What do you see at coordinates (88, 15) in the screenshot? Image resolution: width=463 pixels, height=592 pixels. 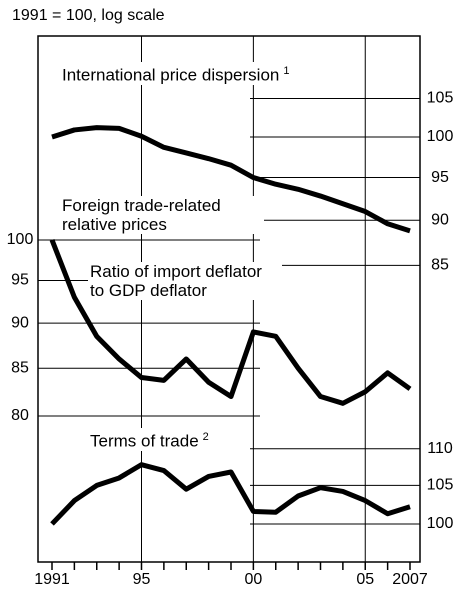 I see `chart-subtitle: 1991 = 100, log scale` at bounding box center [88, 15].